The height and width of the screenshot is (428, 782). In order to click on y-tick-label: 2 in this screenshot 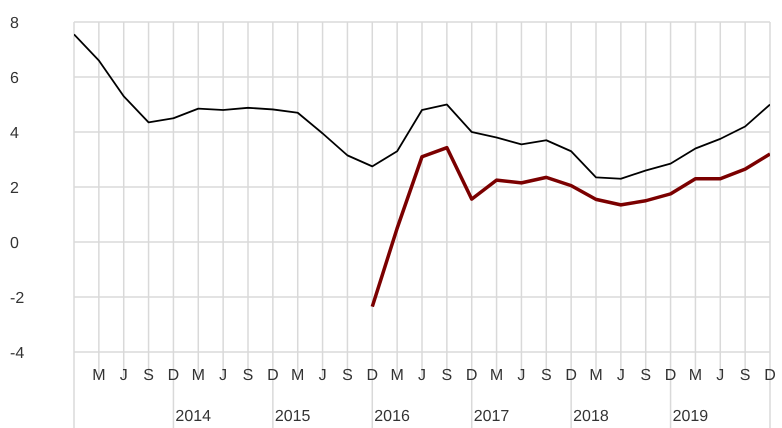, I will do `click(14, 188)`.